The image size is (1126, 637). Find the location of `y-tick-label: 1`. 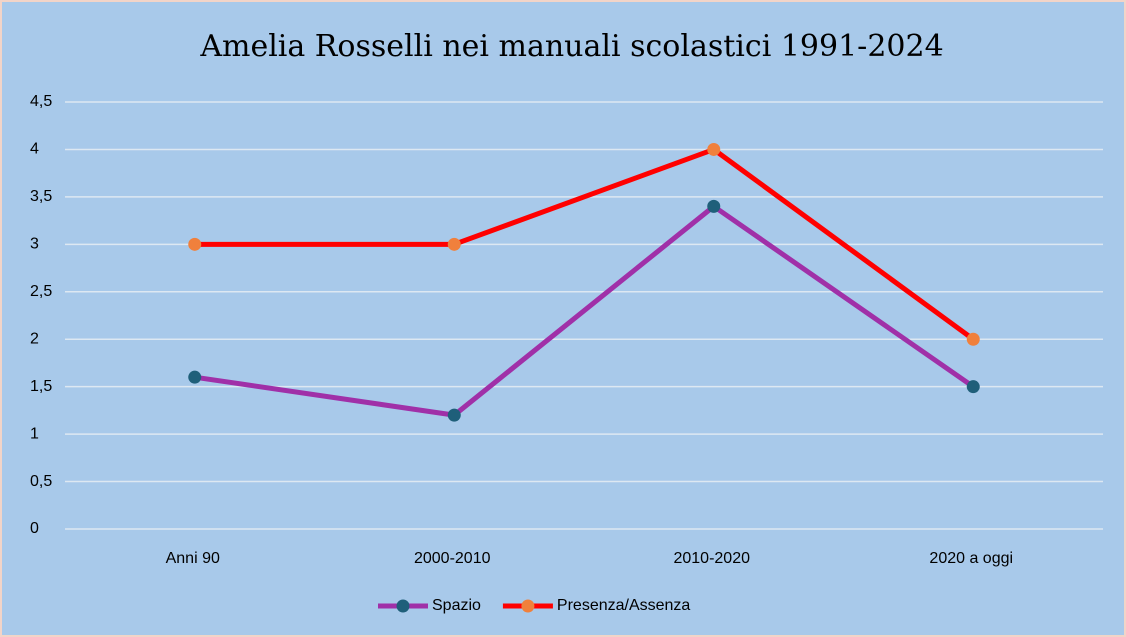

y-tick-label: 1 is located at coordinates (34, 433).